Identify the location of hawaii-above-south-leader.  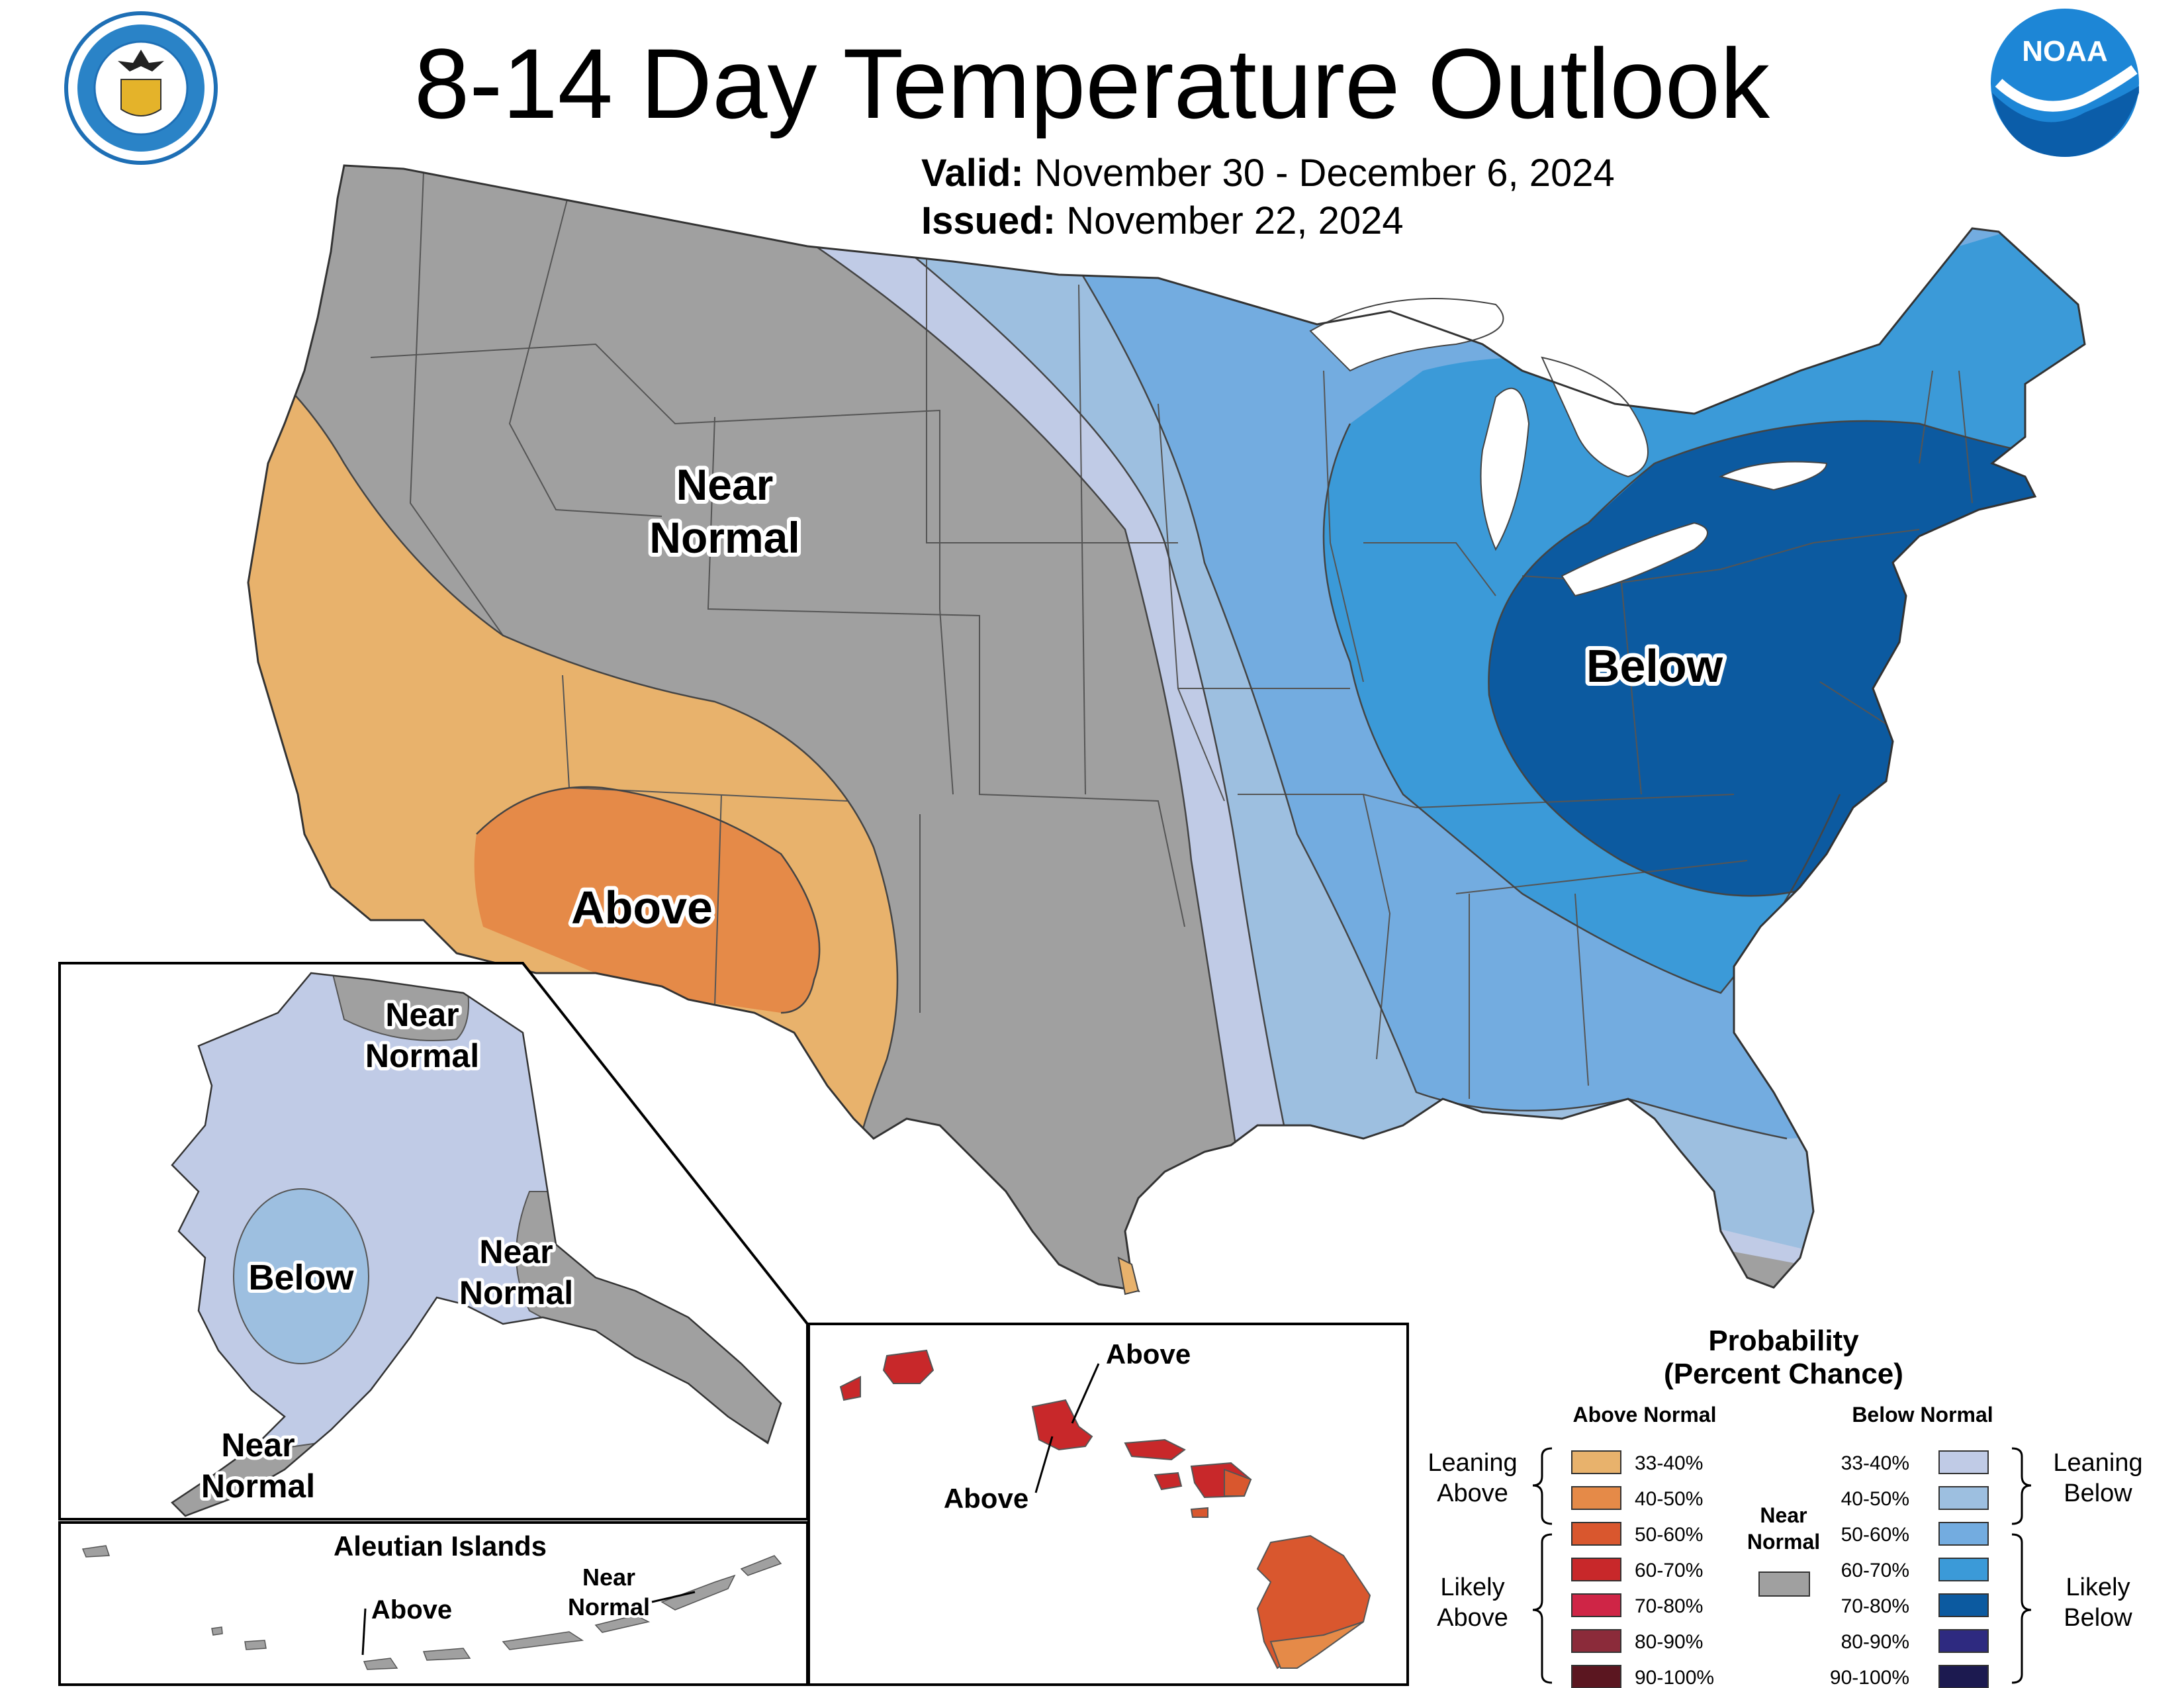
(1044, 1464).